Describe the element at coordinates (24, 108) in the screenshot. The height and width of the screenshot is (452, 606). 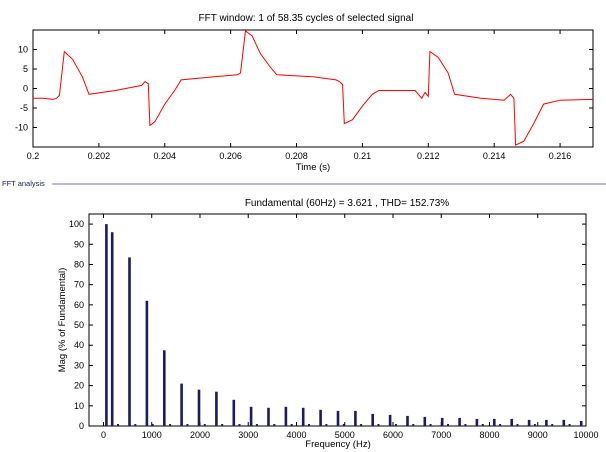
I see `signal-y-tick-label: -5` at that location.